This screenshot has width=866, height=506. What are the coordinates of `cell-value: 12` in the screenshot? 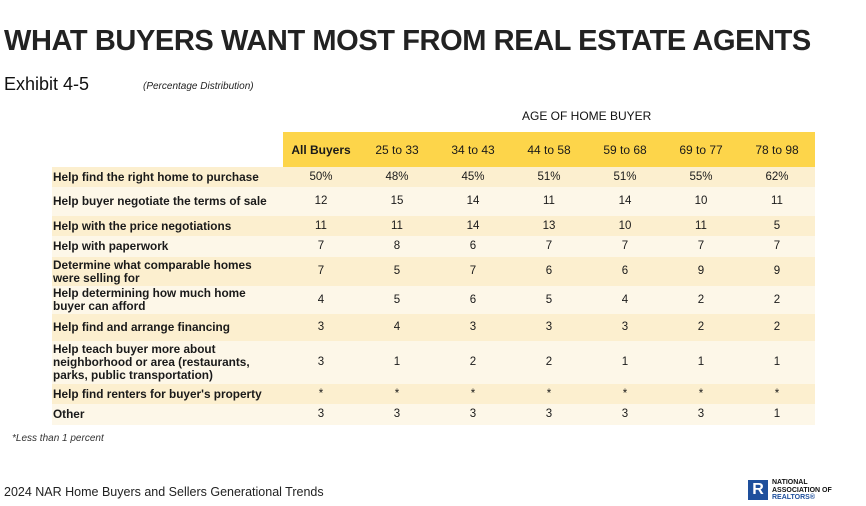 It's located at (321, 201).